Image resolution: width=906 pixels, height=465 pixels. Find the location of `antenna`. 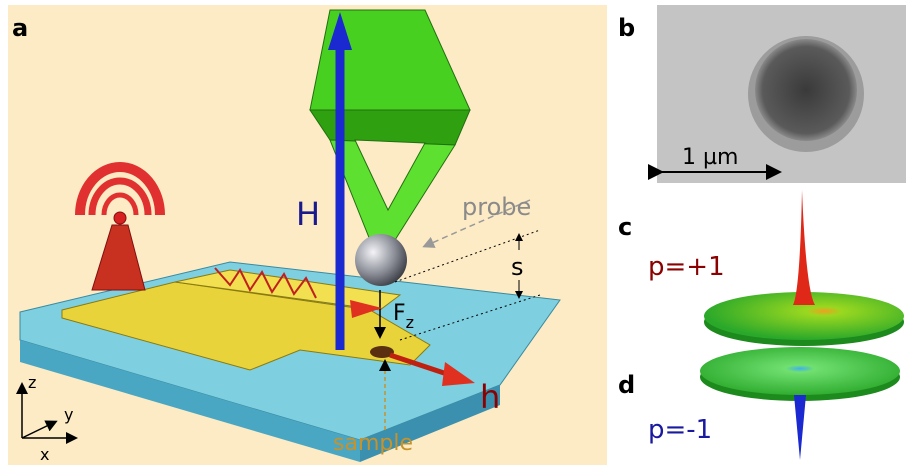

antenna is located at coordinates (120, 226).